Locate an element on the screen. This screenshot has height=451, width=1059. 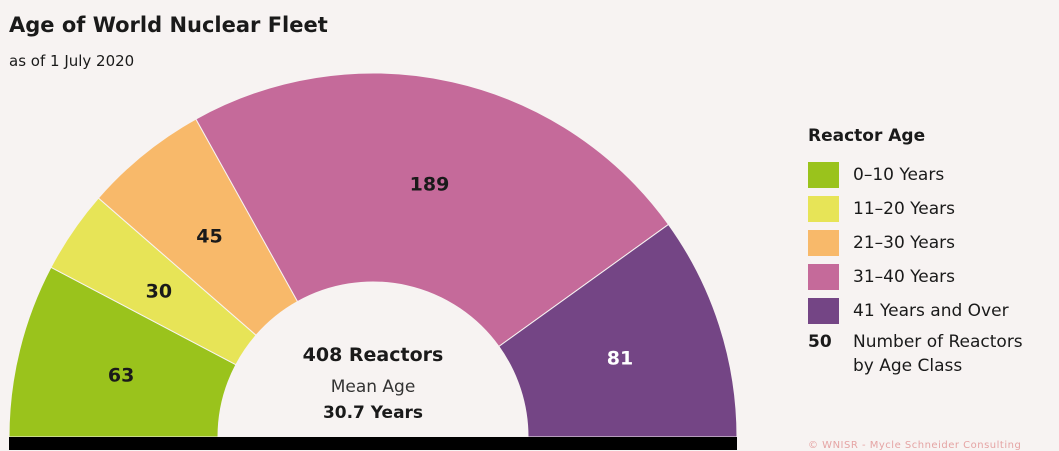
center-mean-age-caption: Mean Age is located at coordinates (373, 387).